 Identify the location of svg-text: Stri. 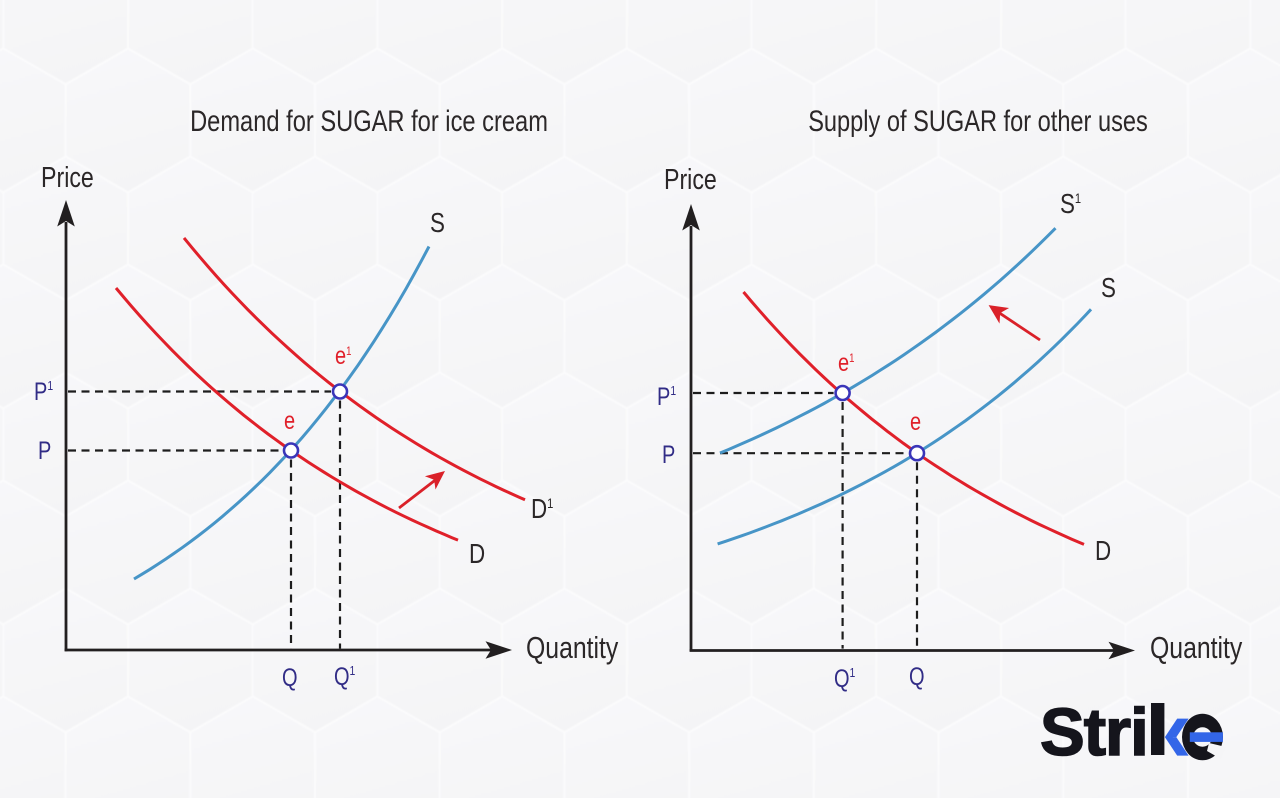
(1094, 732).